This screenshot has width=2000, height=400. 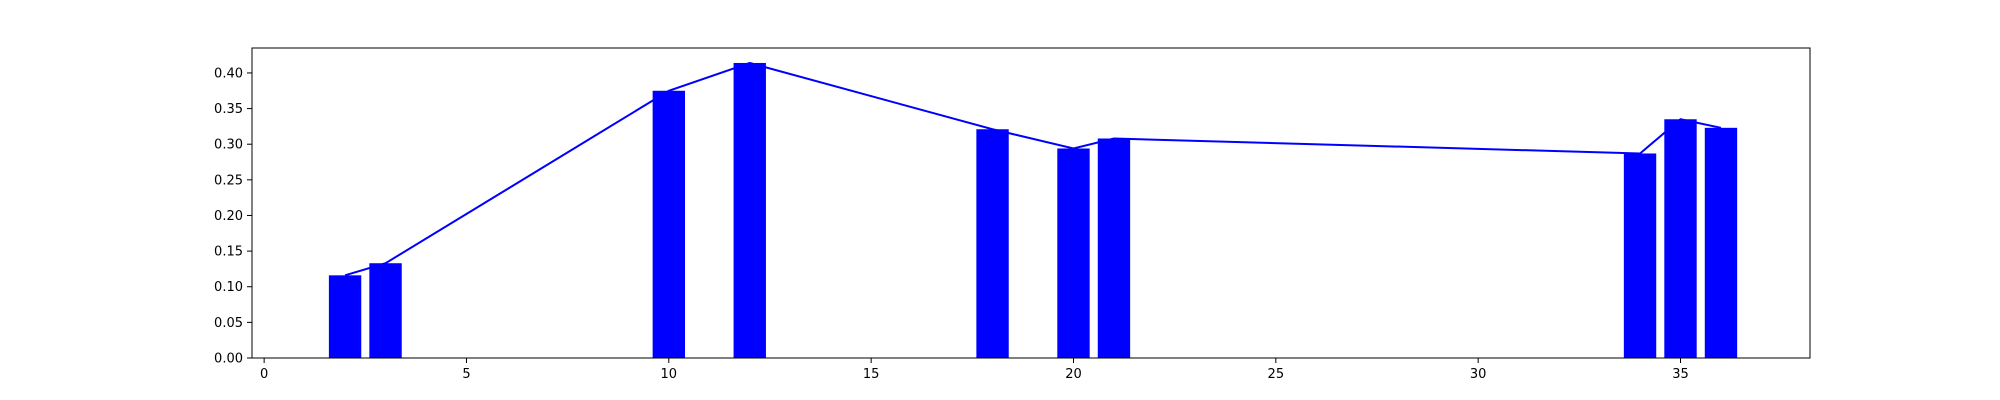 What do you see at coordinates (871, 374) in the screenshot?
I see `x-tick-label-3: 15` at bounding box center [871, 374].